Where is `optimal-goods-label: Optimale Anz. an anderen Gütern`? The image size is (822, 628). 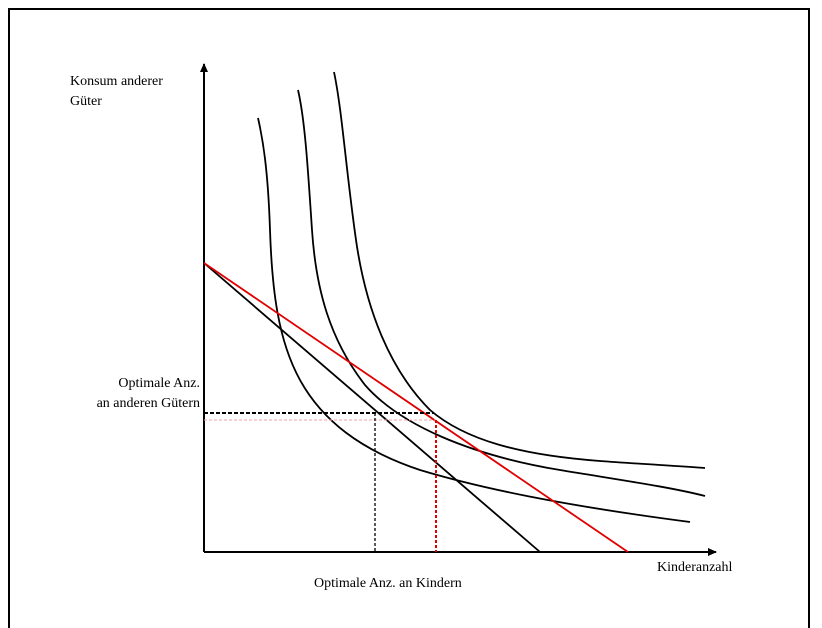
optimal-goods-label: Optimale Anz. an anderen Gütern is located at coordinates (125, 394).